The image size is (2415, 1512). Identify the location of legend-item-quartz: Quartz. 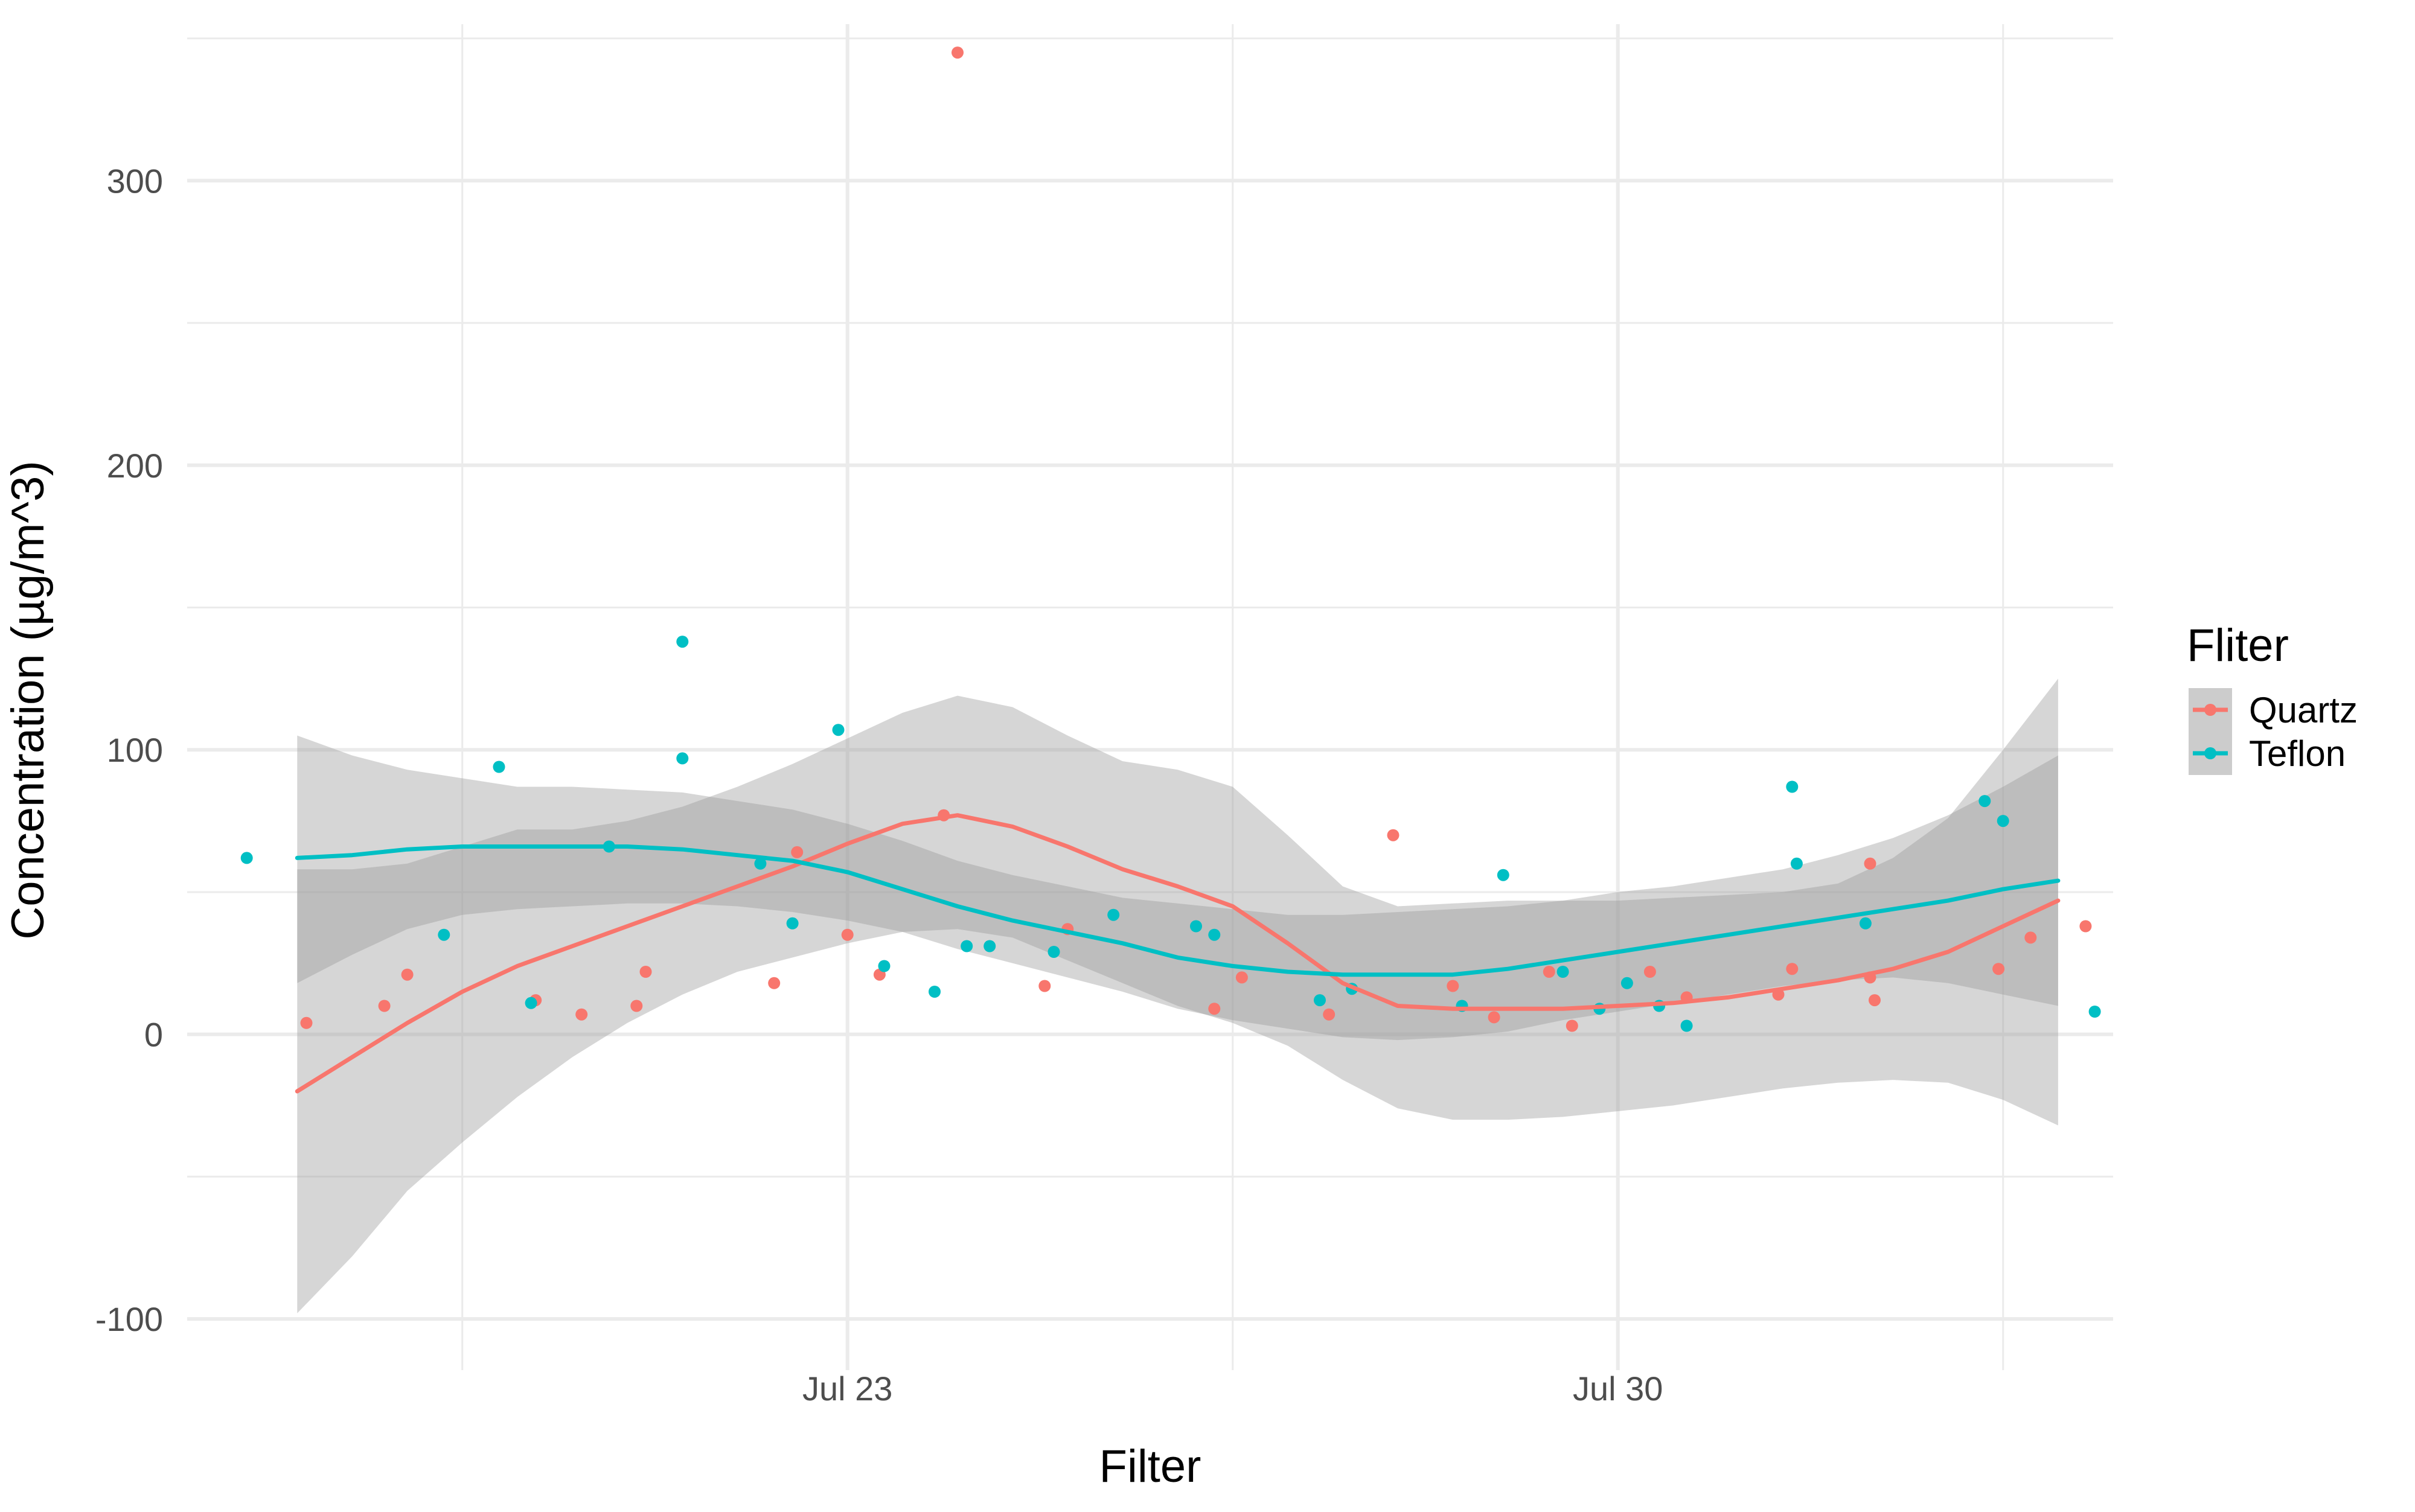
(2273, 710).